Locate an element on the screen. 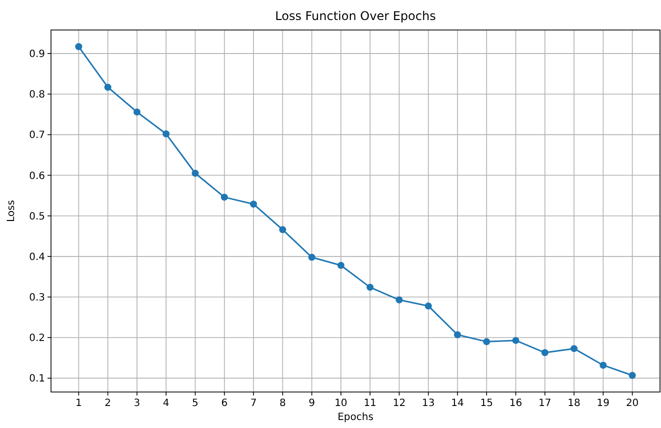 The width and height of the screenshot is (661, 428). x-tick-label: 15 is located at coordinates (486, 403).